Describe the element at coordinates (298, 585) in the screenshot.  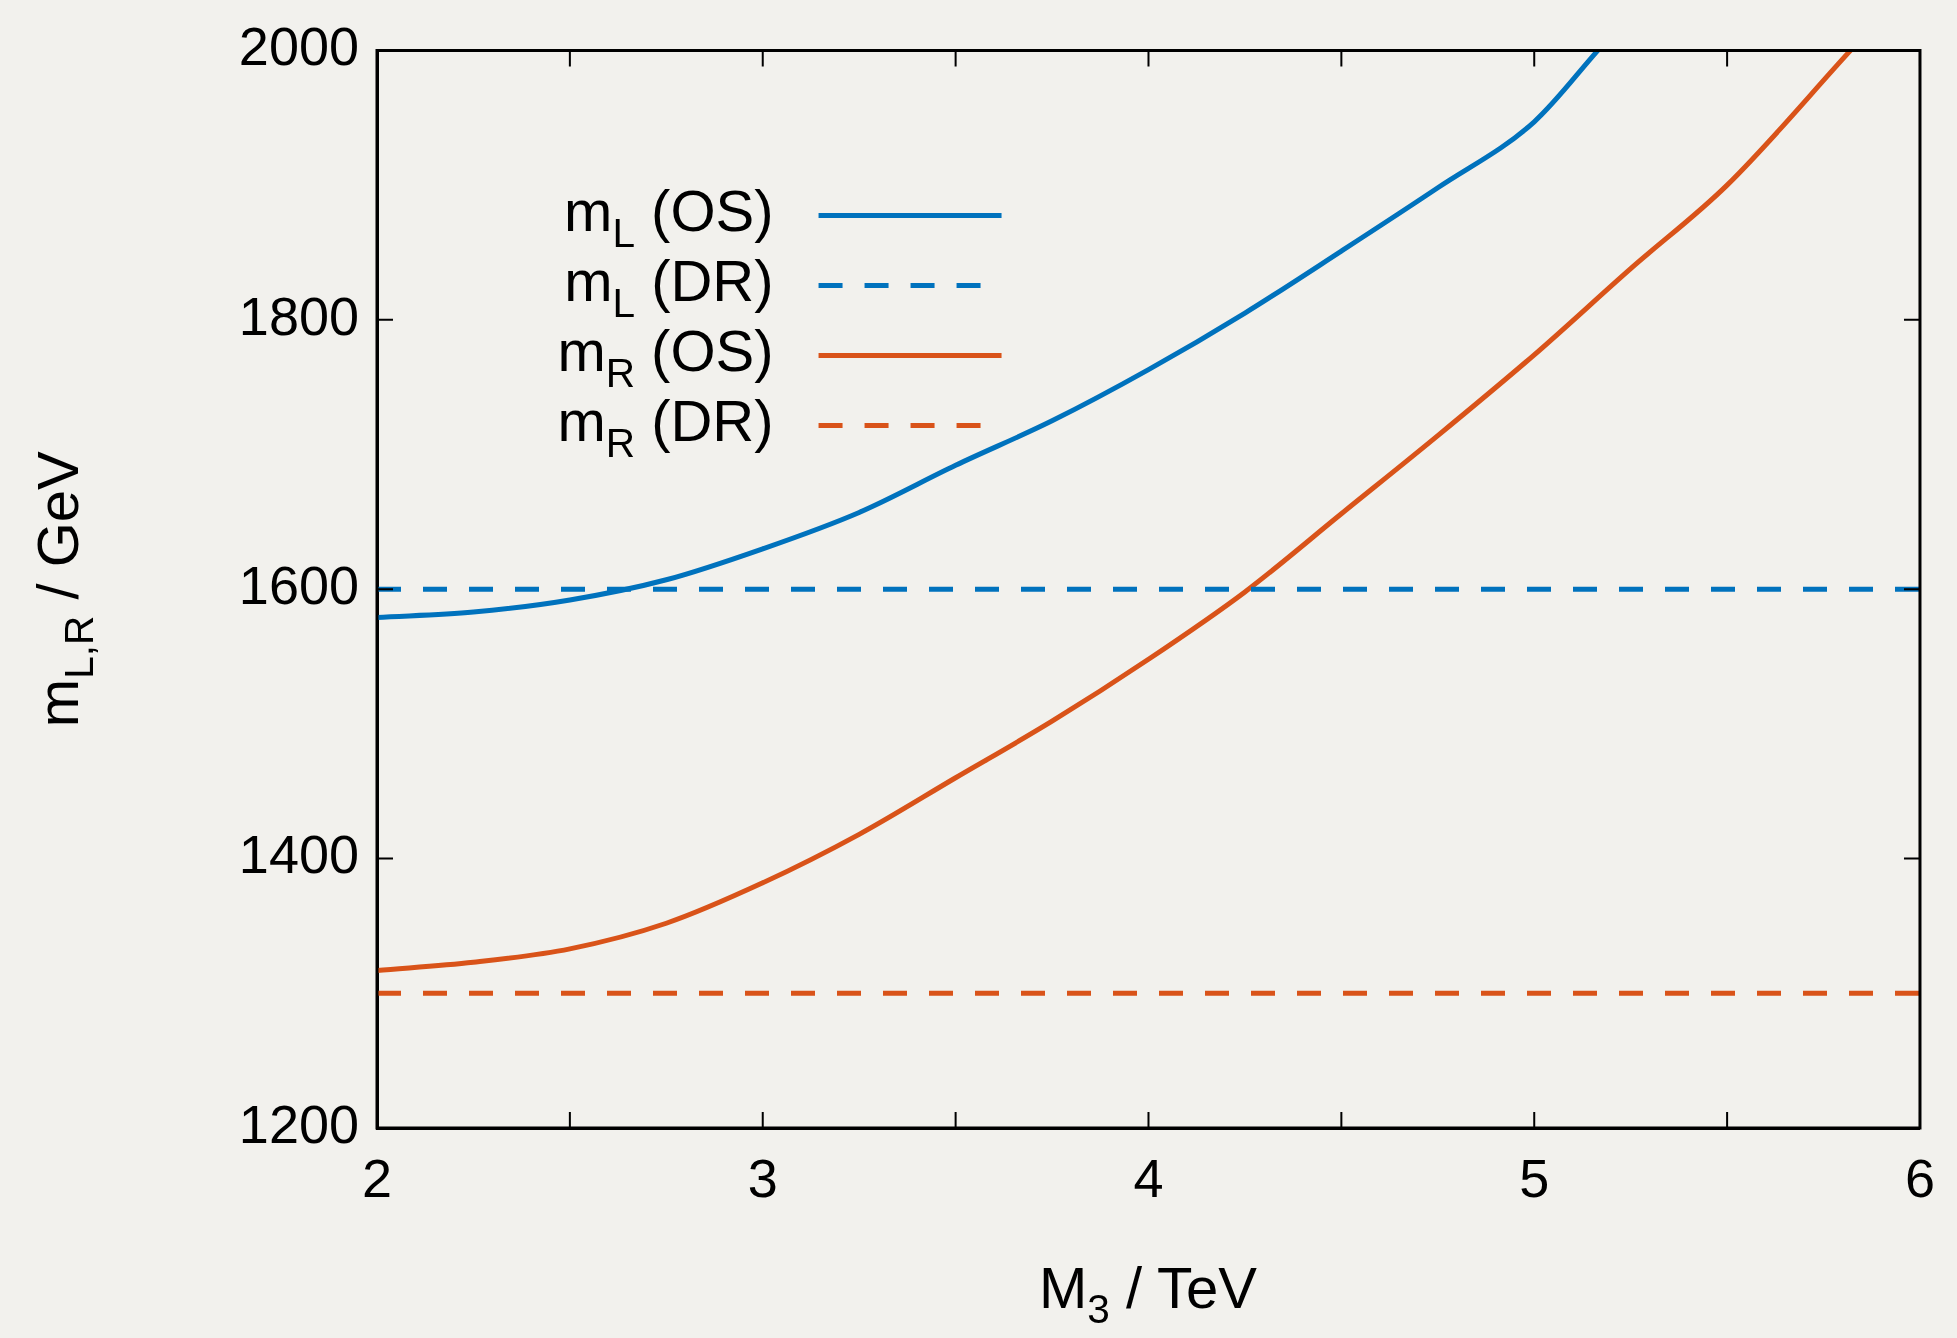
I see `y-tick-label: 1600` at that location.